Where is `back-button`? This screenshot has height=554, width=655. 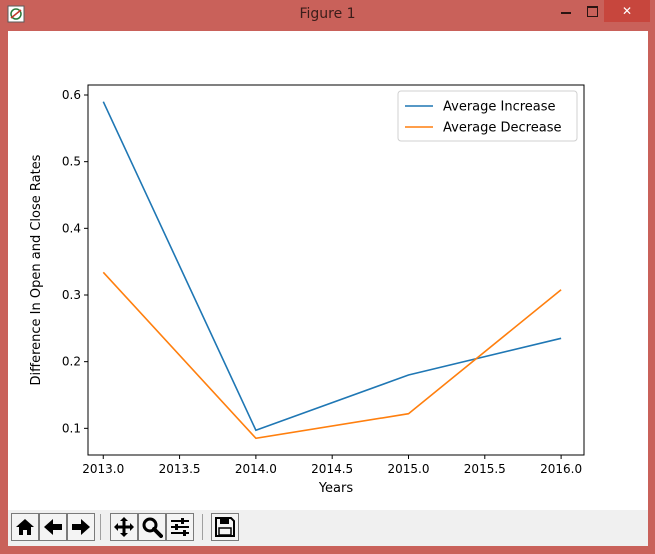
back-button is located at coordinates (53, 527).